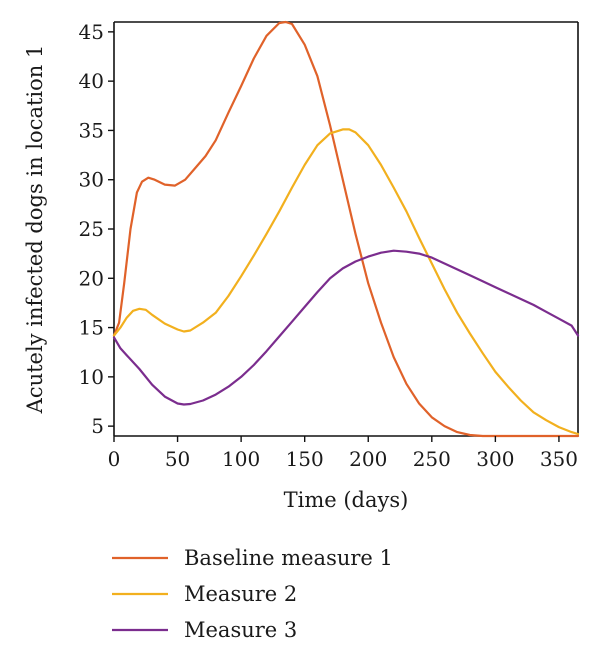  What do you see at coordinates (305, 459) in the screenshot?
I see `x-tick-label: 150` at bounding box center [305, 459].